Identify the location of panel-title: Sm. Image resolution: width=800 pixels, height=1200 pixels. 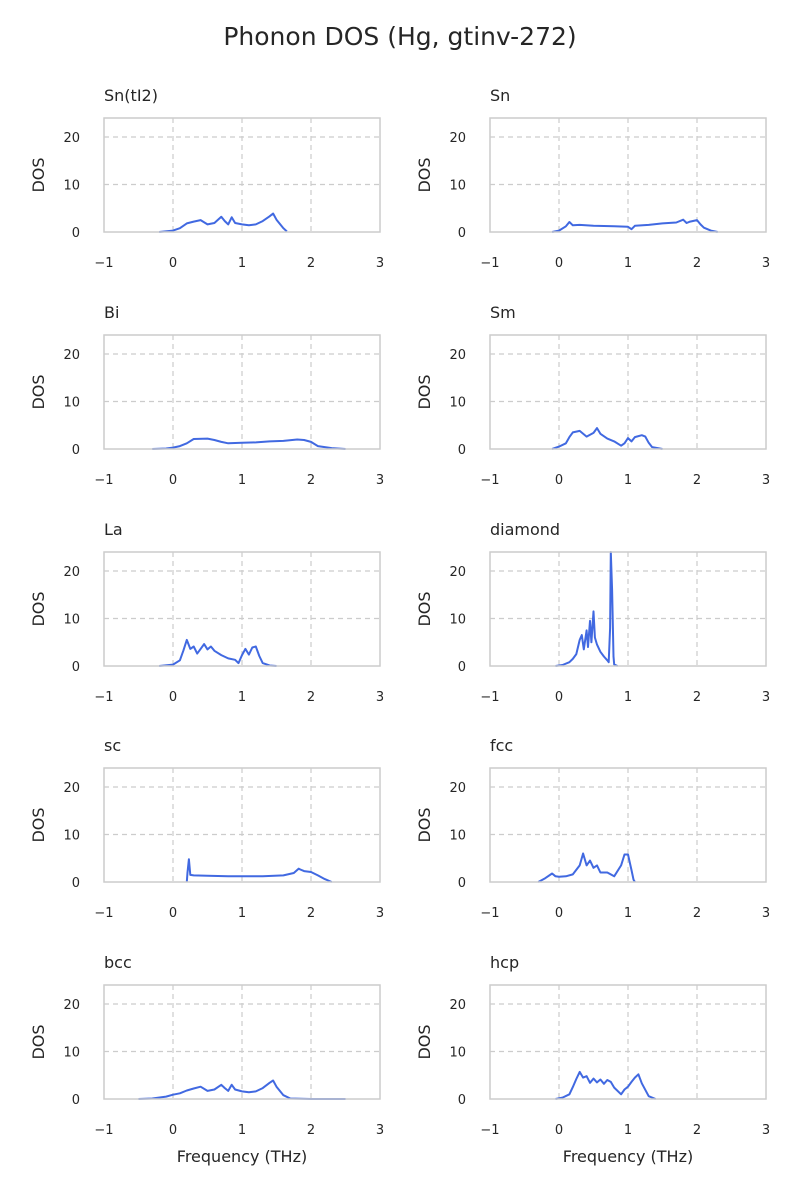
(503, 312).